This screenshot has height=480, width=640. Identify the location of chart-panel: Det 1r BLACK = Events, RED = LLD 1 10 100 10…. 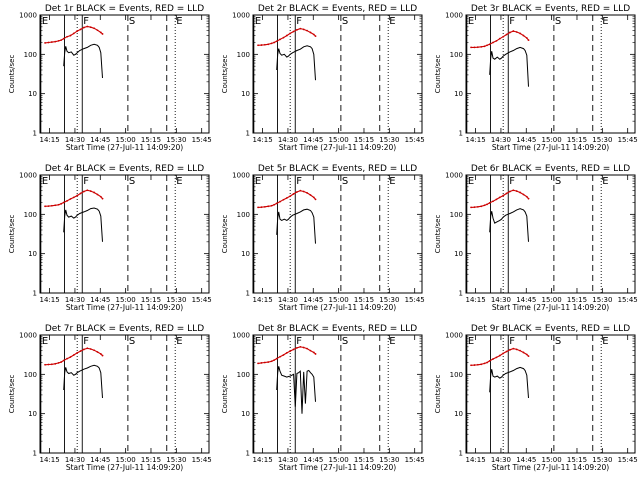
(110, 78).